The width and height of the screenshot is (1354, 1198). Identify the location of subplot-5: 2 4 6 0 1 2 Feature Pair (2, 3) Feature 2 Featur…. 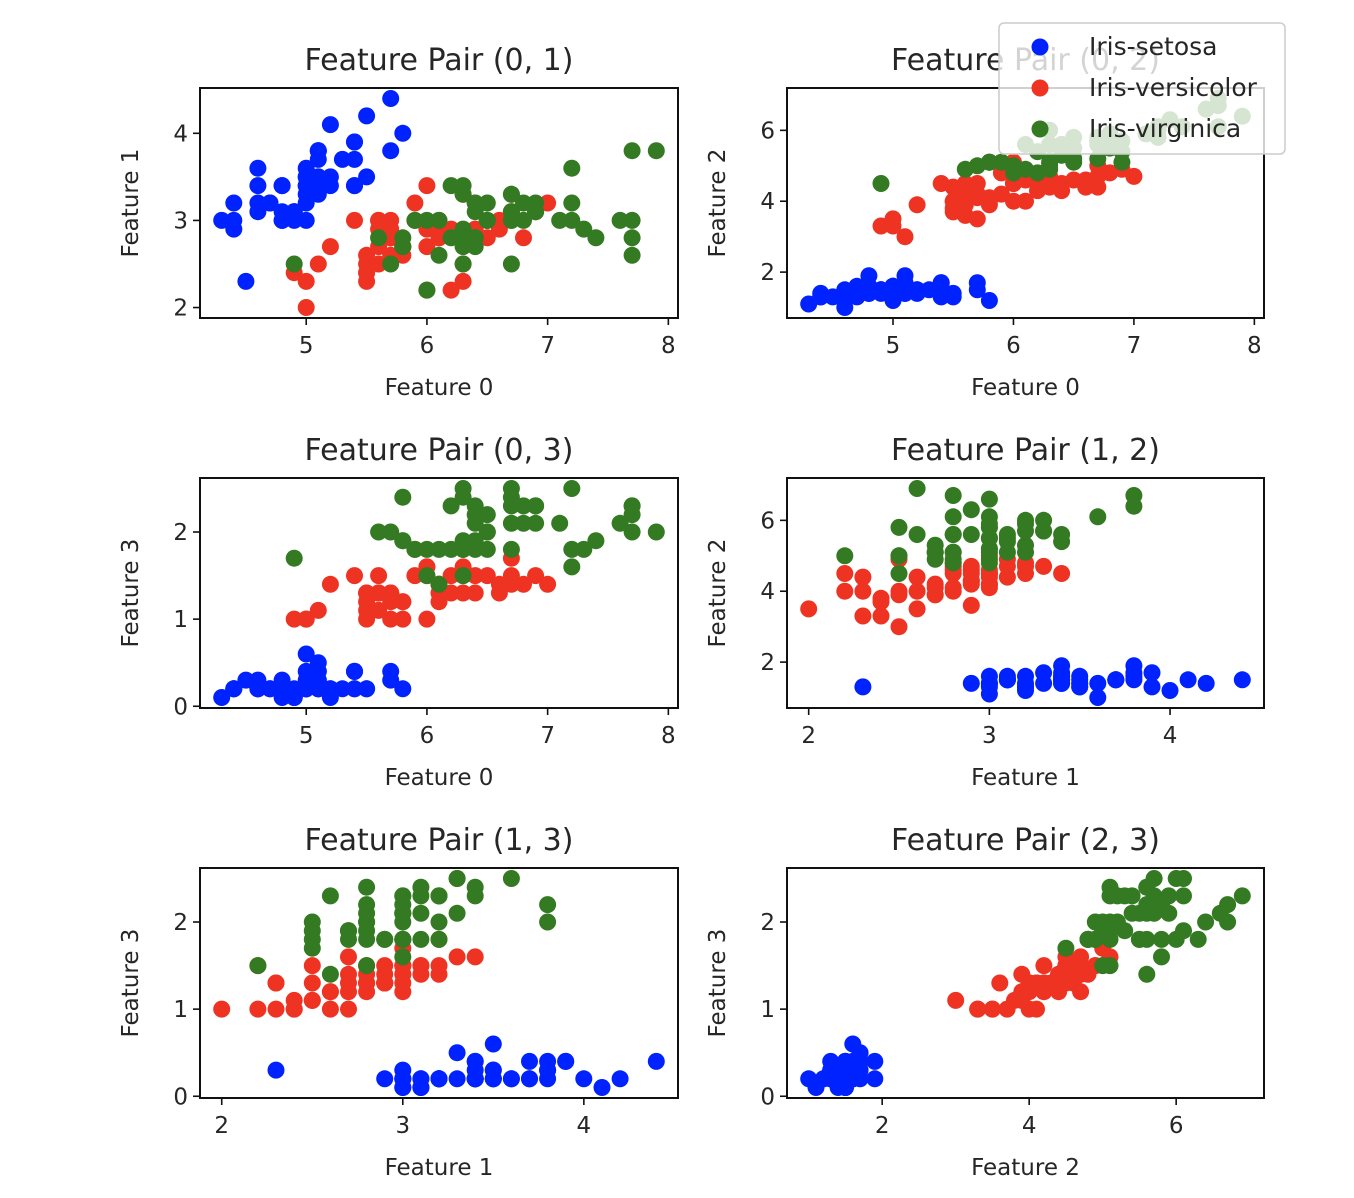
(985, 1002).